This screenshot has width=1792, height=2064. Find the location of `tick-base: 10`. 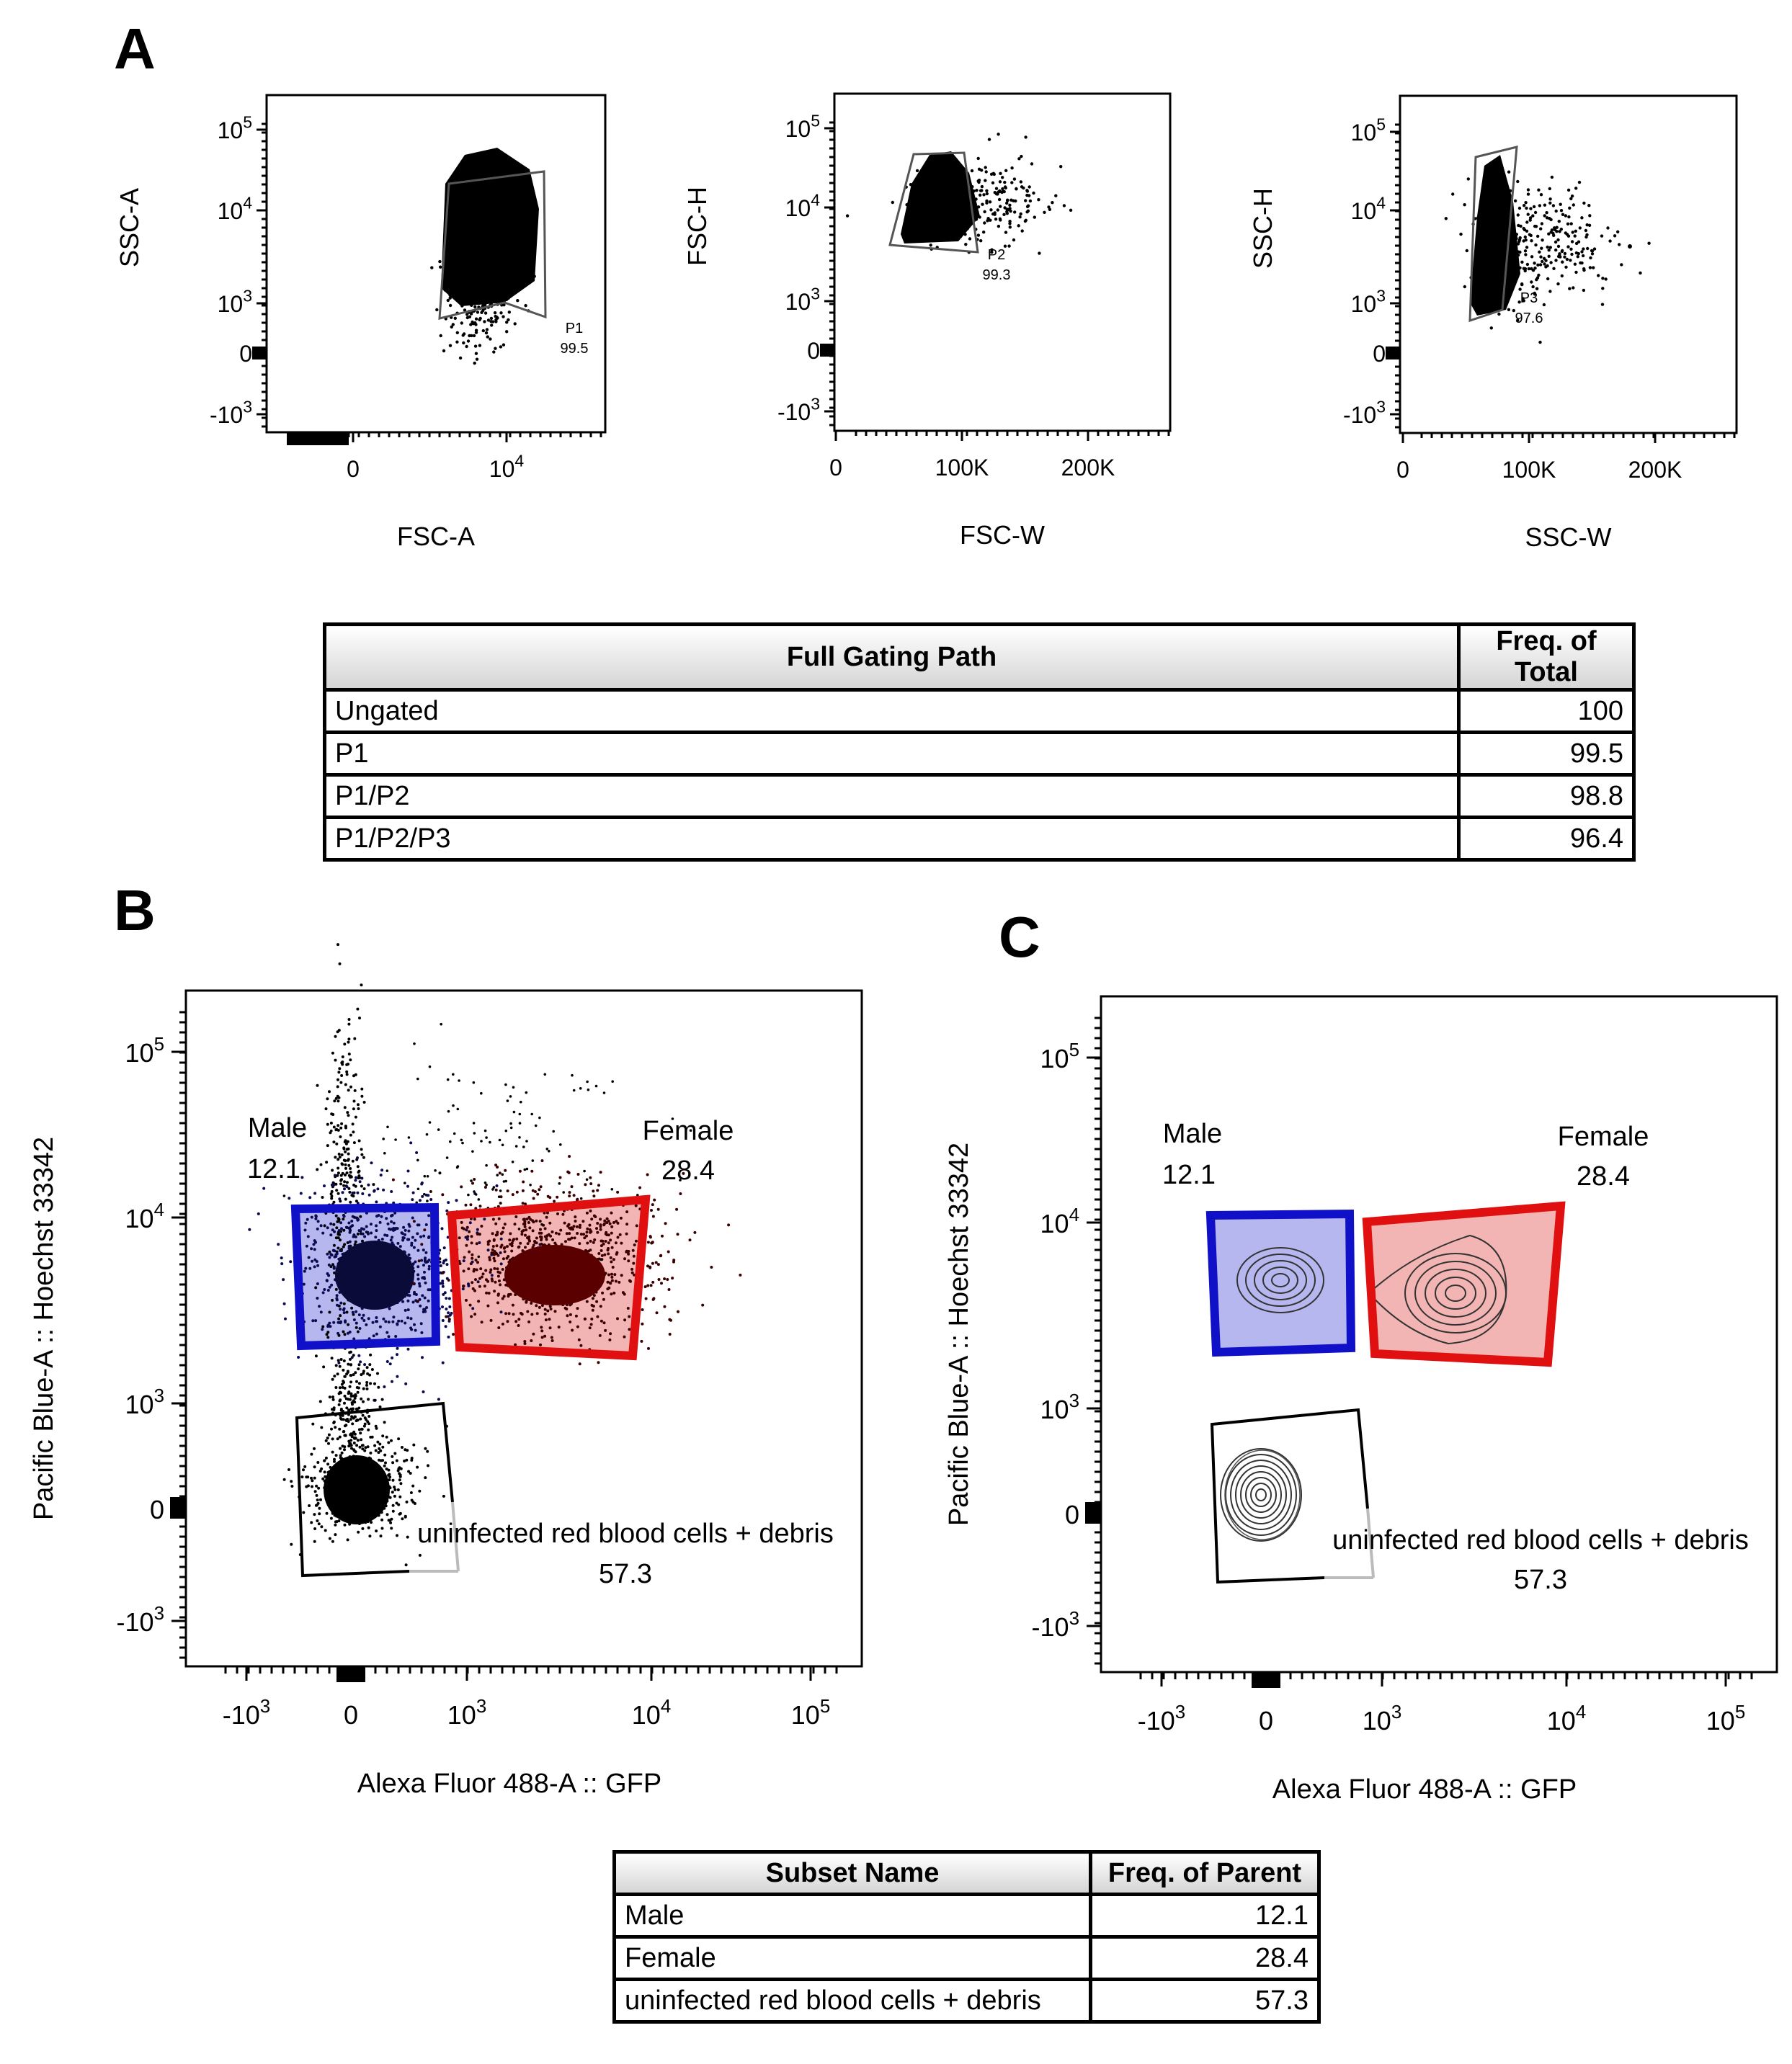

tick-base: 10 is located at coordinates (646, 1715).